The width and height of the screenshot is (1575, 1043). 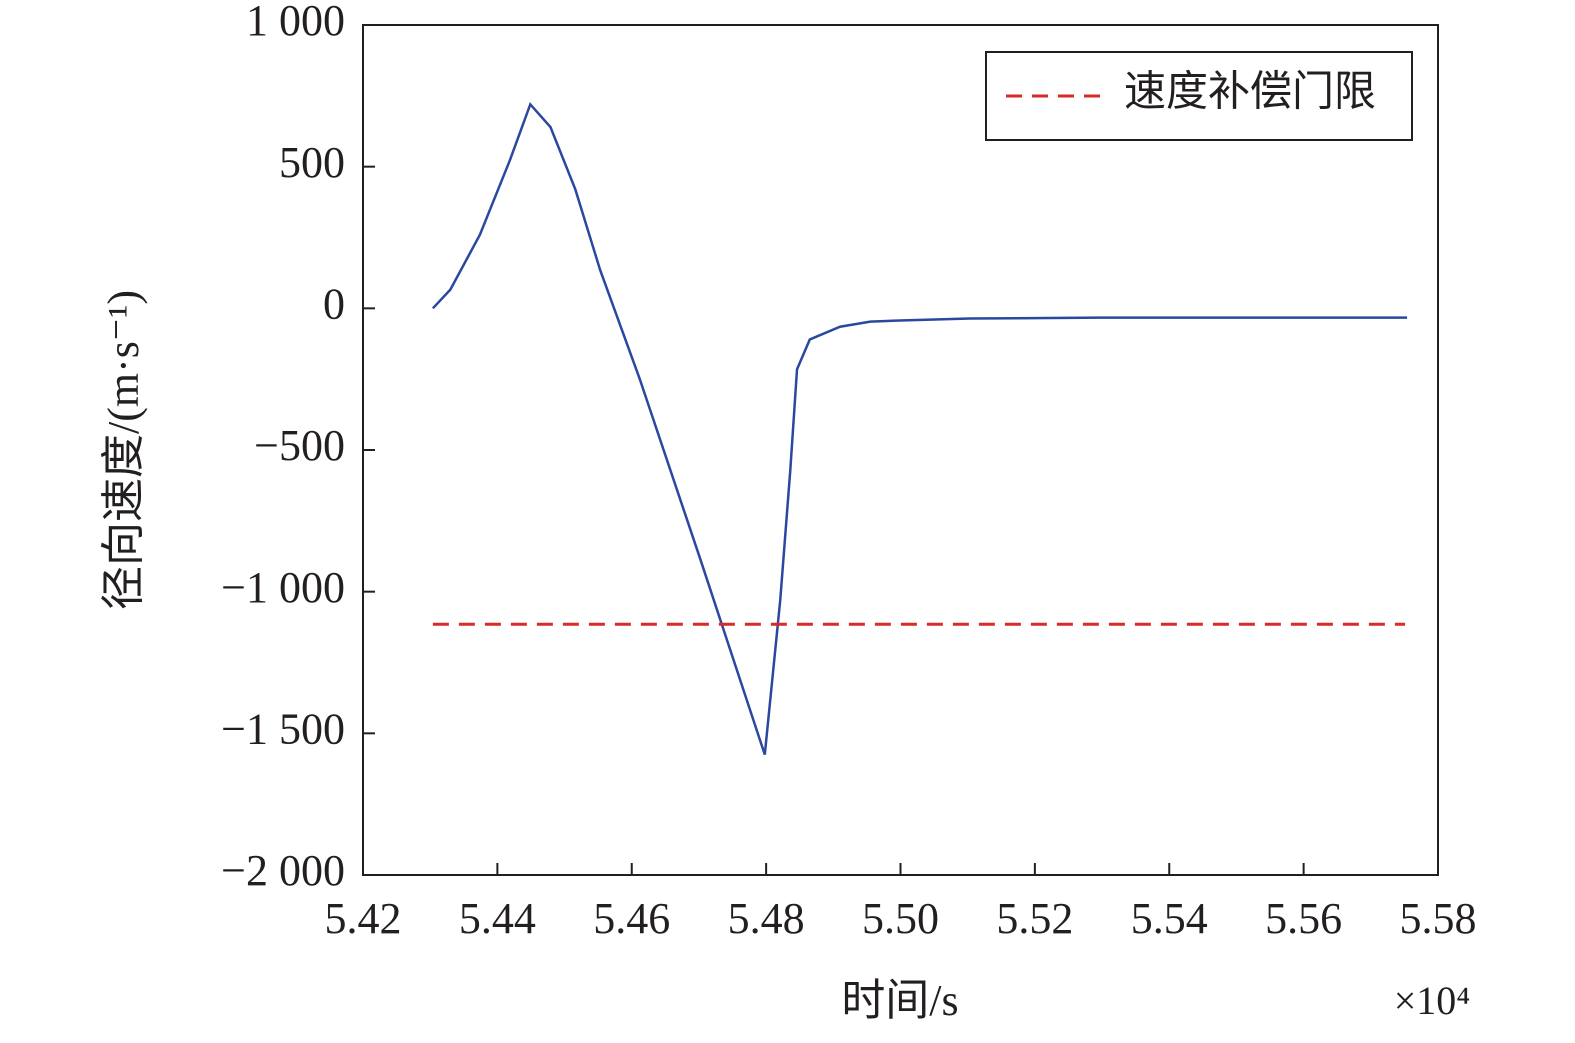 I want to click on y-tick-label: 500, so click(x=312, y=162).